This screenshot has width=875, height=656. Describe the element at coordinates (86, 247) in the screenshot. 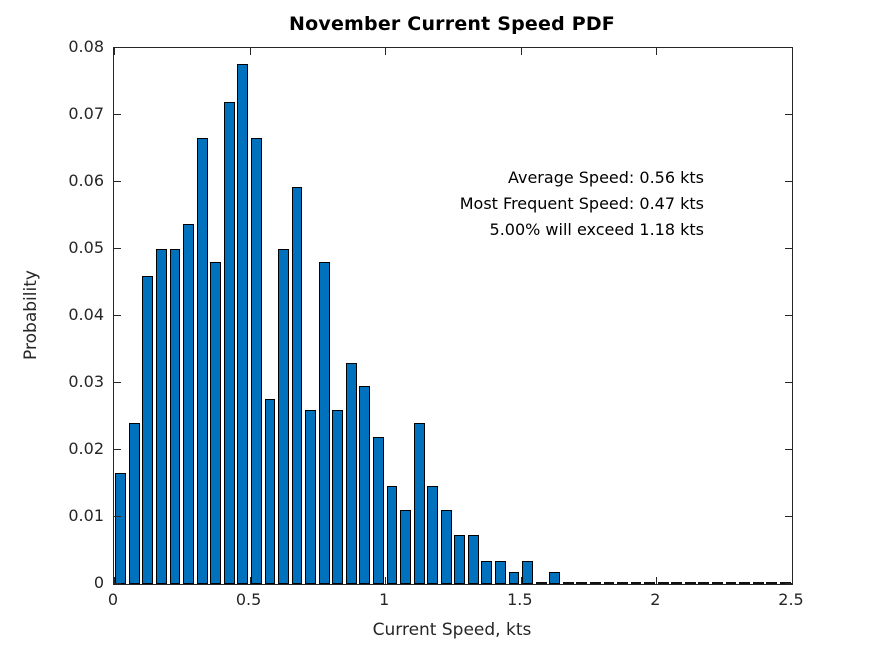

I see `y-tick-label: 0.05` at that location.